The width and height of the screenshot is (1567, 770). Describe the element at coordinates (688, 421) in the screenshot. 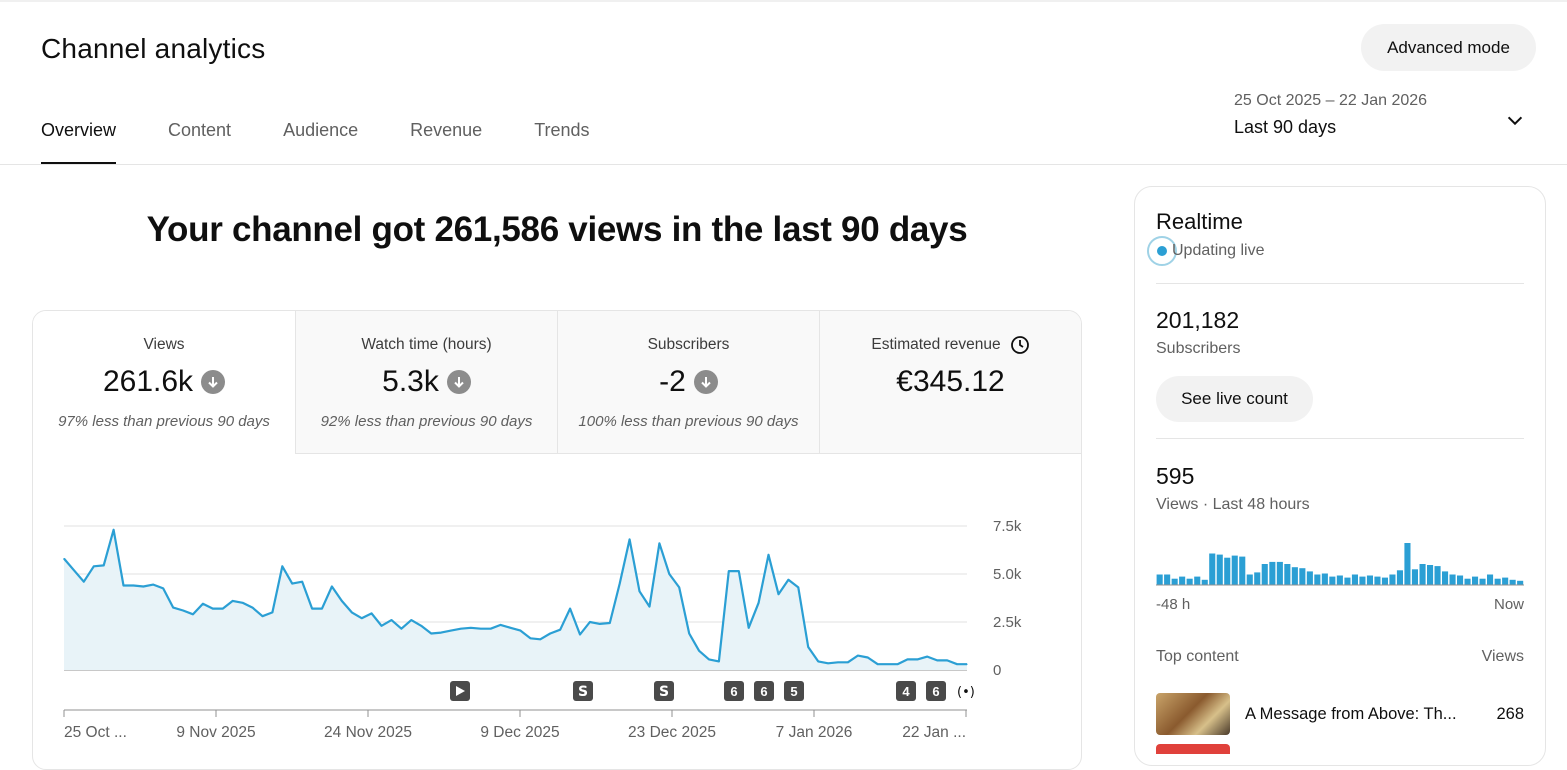

I see `metric-comparison: 100% less than previous 90 days` at that location.